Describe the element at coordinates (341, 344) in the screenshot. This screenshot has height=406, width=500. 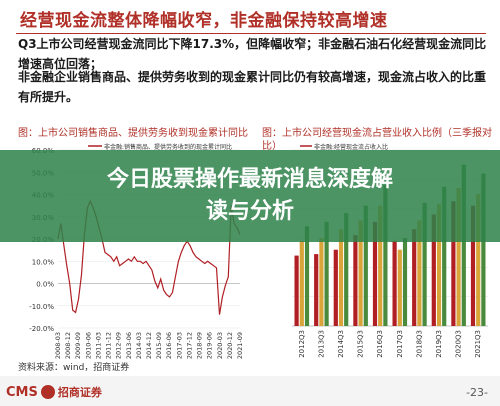
I see `x-tick-label: 2014Q3` at that location.